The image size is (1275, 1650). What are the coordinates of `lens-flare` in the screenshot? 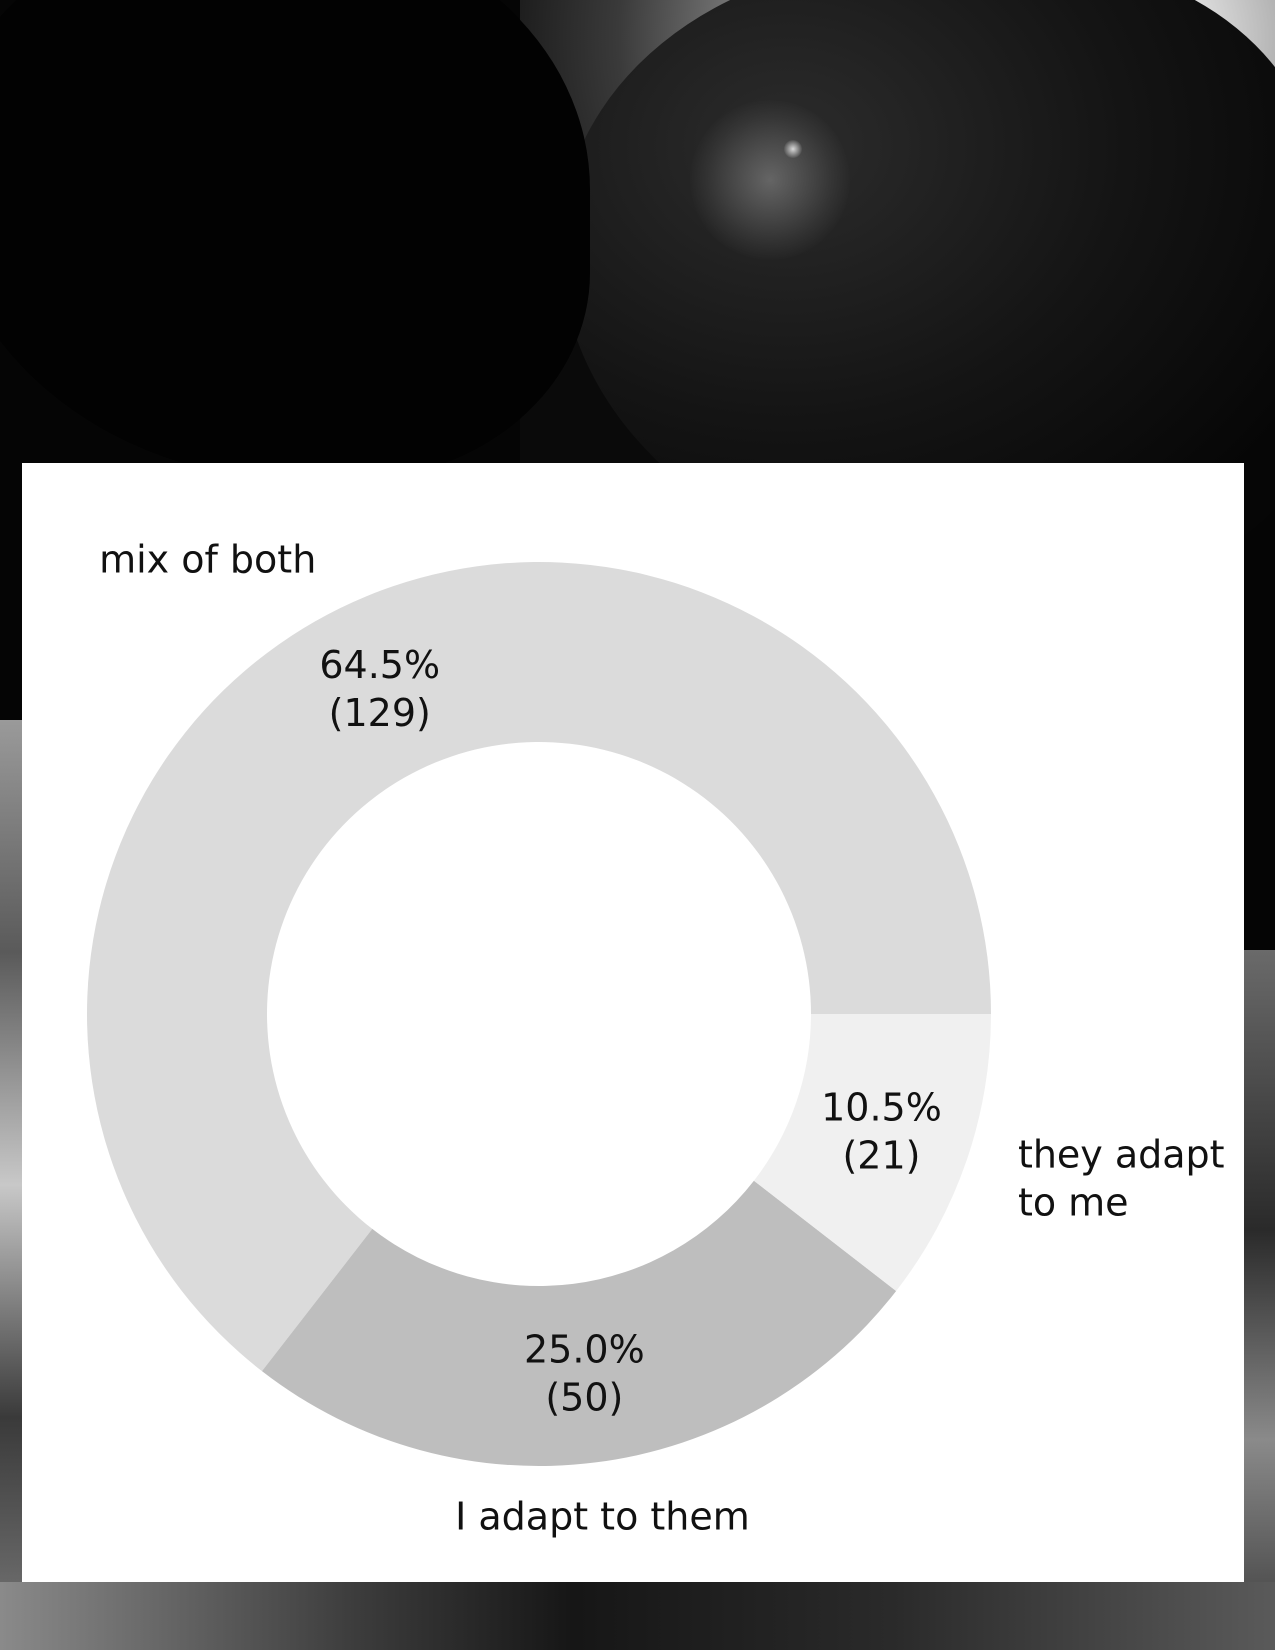 It's located at (770, 180).